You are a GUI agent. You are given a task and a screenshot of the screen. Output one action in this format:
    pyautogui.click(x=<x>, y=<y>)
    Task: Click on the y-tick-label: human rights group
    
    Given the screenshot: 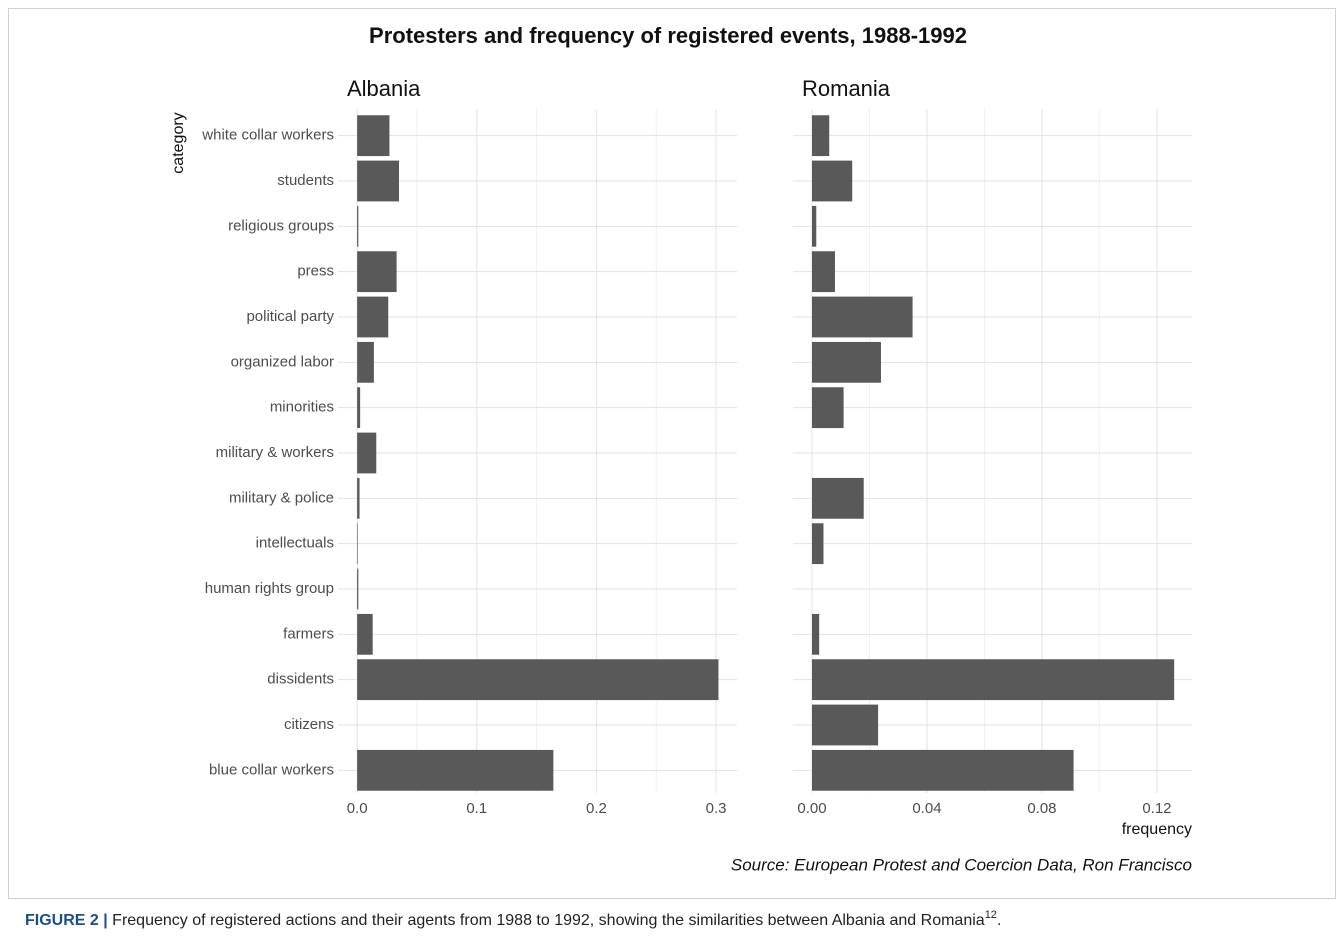 What is the action you would take?
    pyautogui.click(x=269, y=588)
    